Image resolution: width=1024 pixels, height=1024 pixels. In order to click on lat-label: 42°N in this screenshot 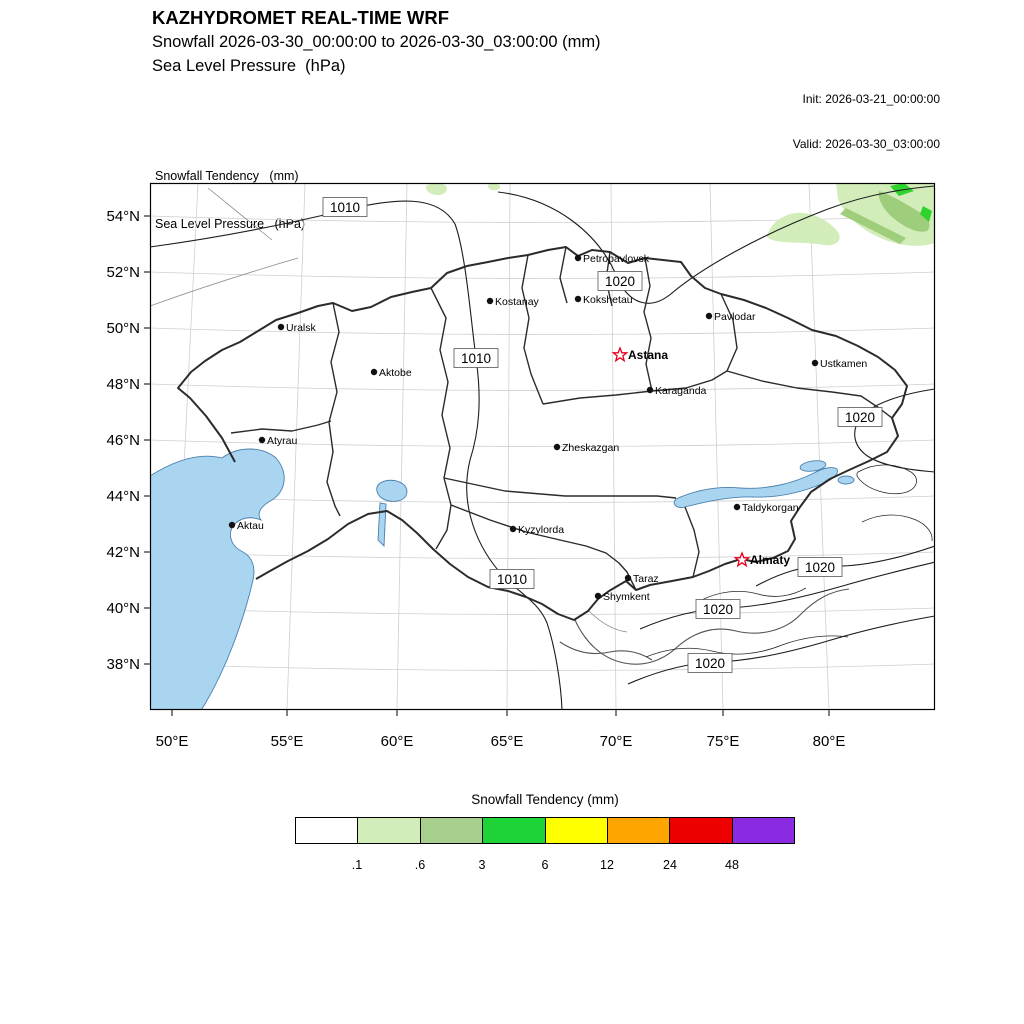, I will do `click(123, 552)`.